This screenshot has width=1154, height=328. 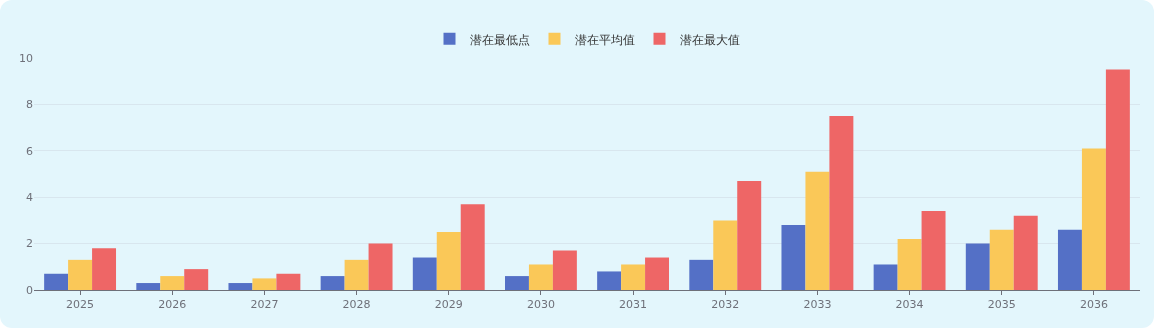 I want to click on legend-label: 潜在最大值, so click(x=709, y=39).